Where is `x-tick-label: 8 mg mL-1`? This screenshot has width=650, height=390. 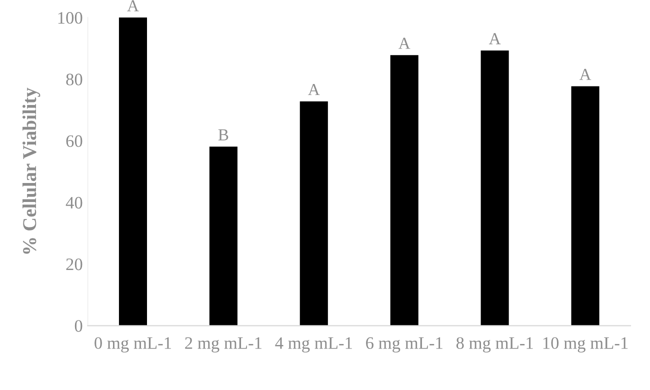 x-tick-label: 8 mg mL-1 is located at coordinates (494, 345).